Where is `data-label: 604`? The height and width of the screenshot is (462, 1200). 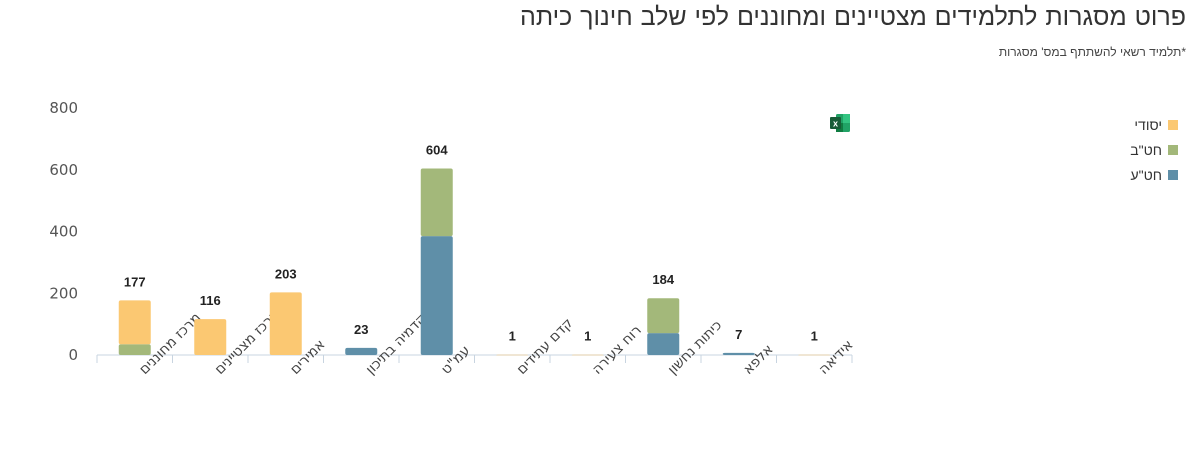
data-label: 604 is located at coordinates (437, 150).